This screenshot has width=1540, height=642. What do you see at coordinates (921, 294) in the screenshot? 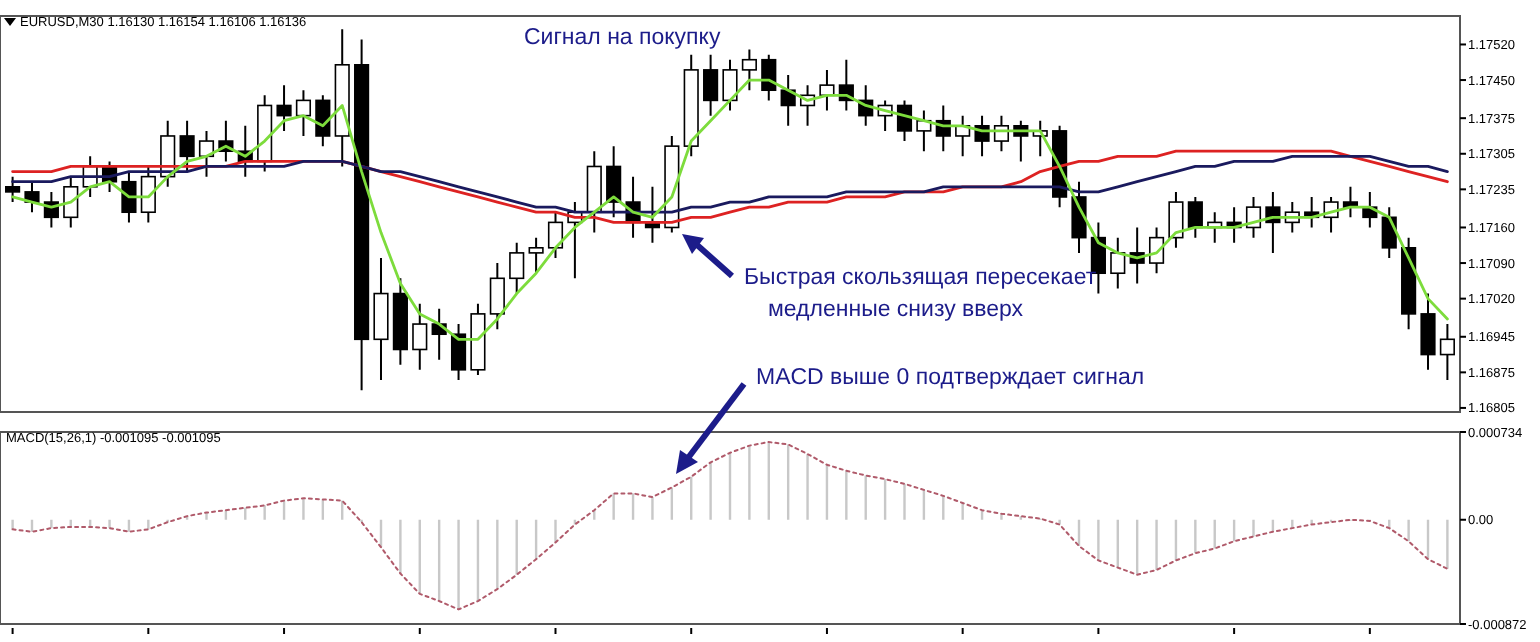
I see `annotation: Быстрая скользящая пересекает медленные снизу вверх` at bounding box center [921, 294].